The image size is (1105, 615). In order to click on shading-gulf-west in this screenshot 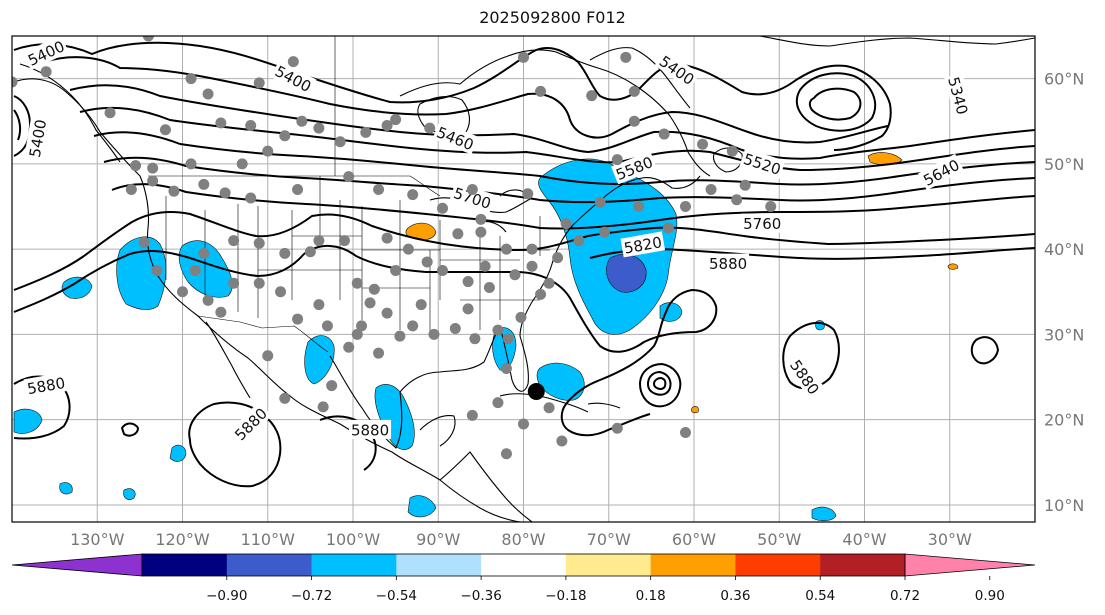, I will do `click(394, 417)`.